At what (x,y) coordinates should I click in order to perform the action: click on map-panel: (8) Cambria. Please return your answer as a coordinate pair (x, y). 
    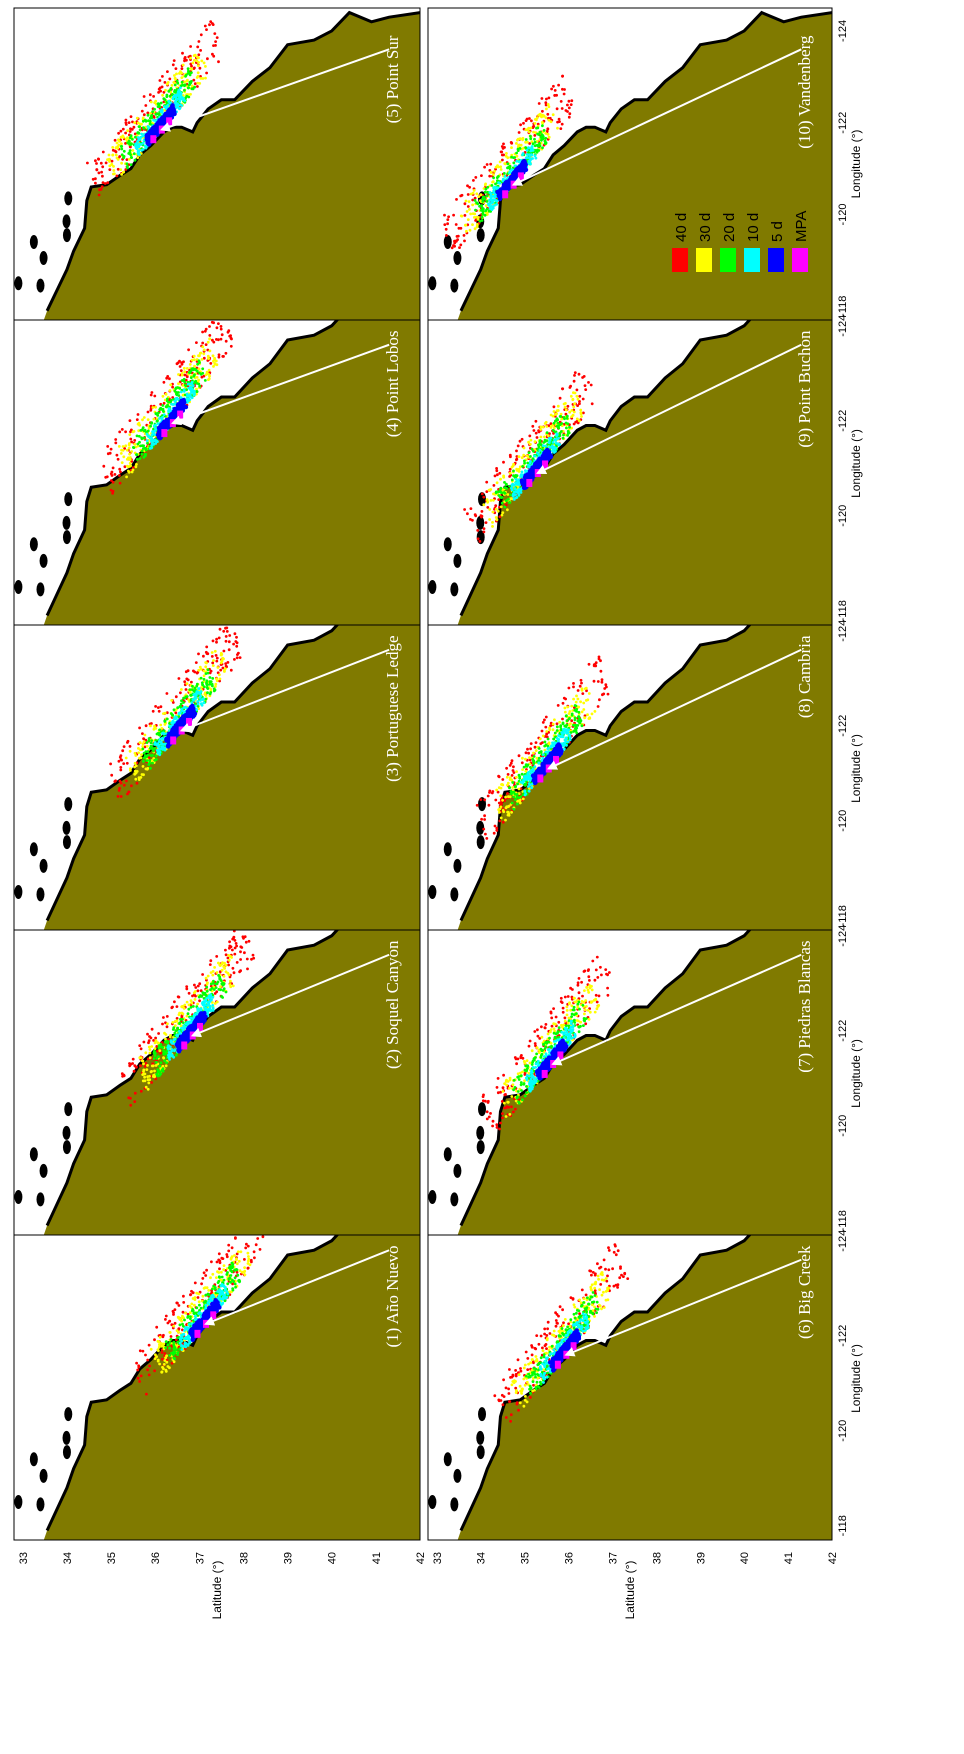
    Looking at the image, I should click on (630, 768).